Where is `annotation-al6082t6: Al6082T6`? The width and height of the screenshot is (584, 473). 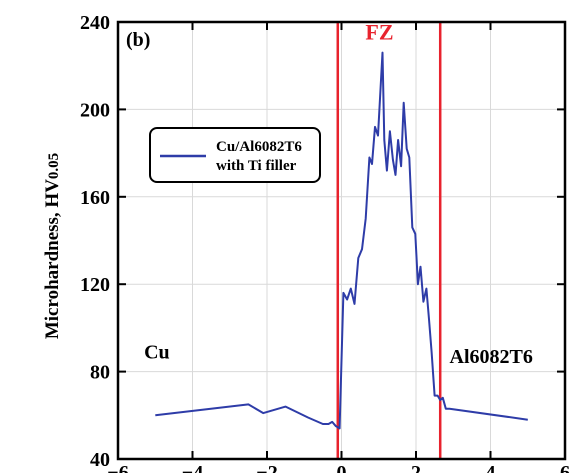 annotation-al6082t6: Al6082T6 is located at coordinates (491, 357).